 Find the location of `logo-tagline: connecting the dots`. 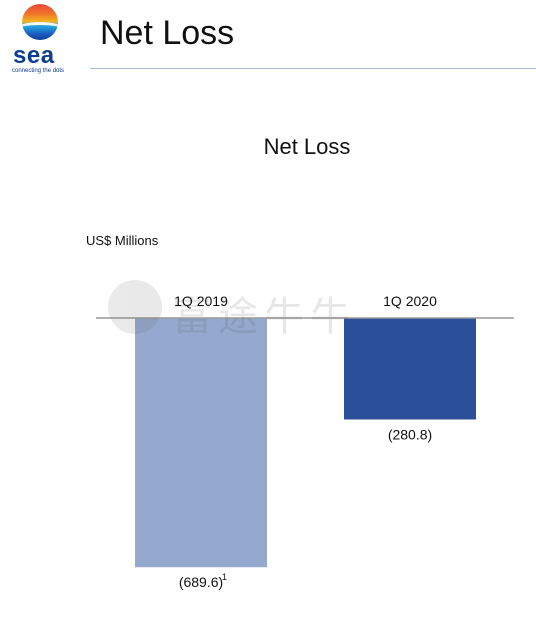

logo-tagline: connecting the dots is located at coordinates (38, 71).